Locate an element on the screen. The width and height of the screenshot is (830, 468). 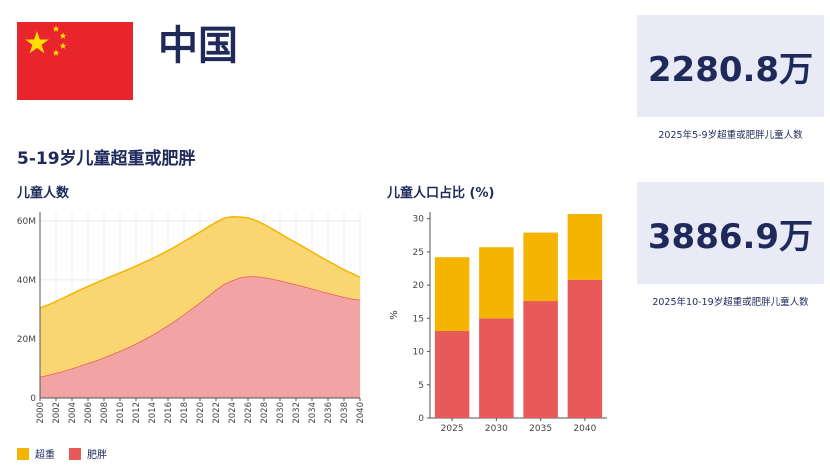
y-tick-label: 0 is located at coordinates (33, 399).